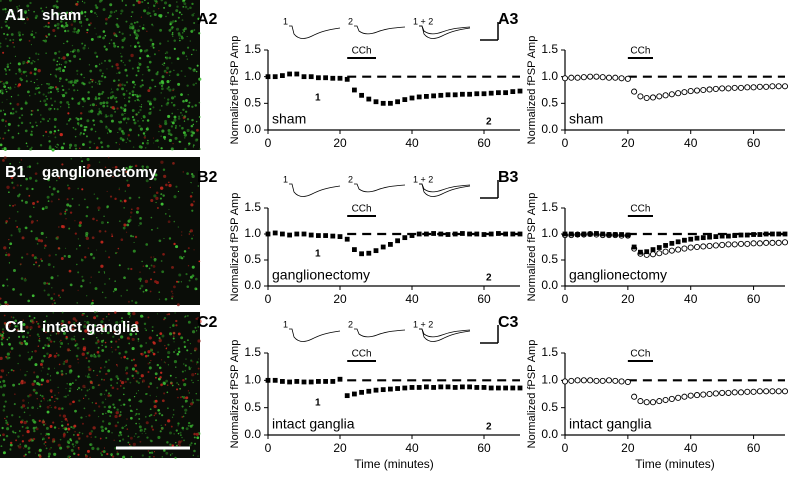 Image resolution: width=800 pixels, height=481 pixels. I want to click on y-tick-label: 0.5, so click(252, 259).